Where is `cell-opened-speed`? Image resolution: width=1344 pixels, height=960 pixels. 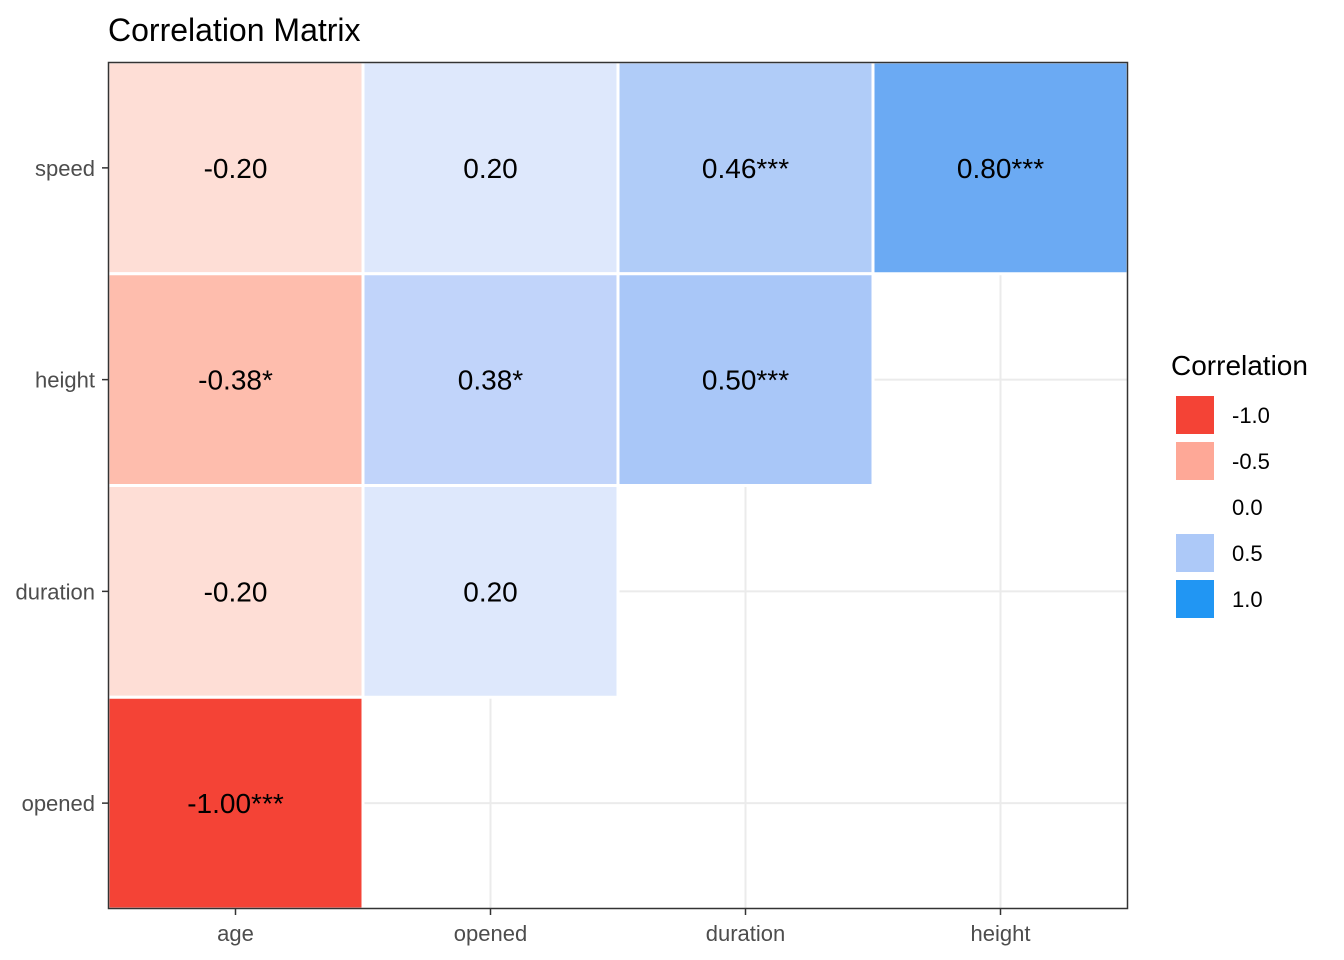 cell-opened-speed is located at coordinates (490, 168).